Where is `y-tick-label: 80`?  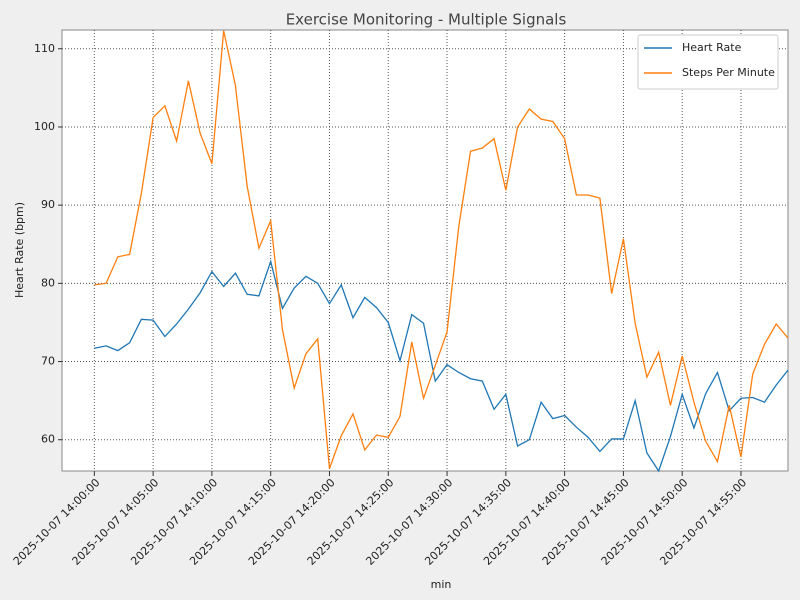 y-tick-label: 80 is located at coordinates (48, 282).